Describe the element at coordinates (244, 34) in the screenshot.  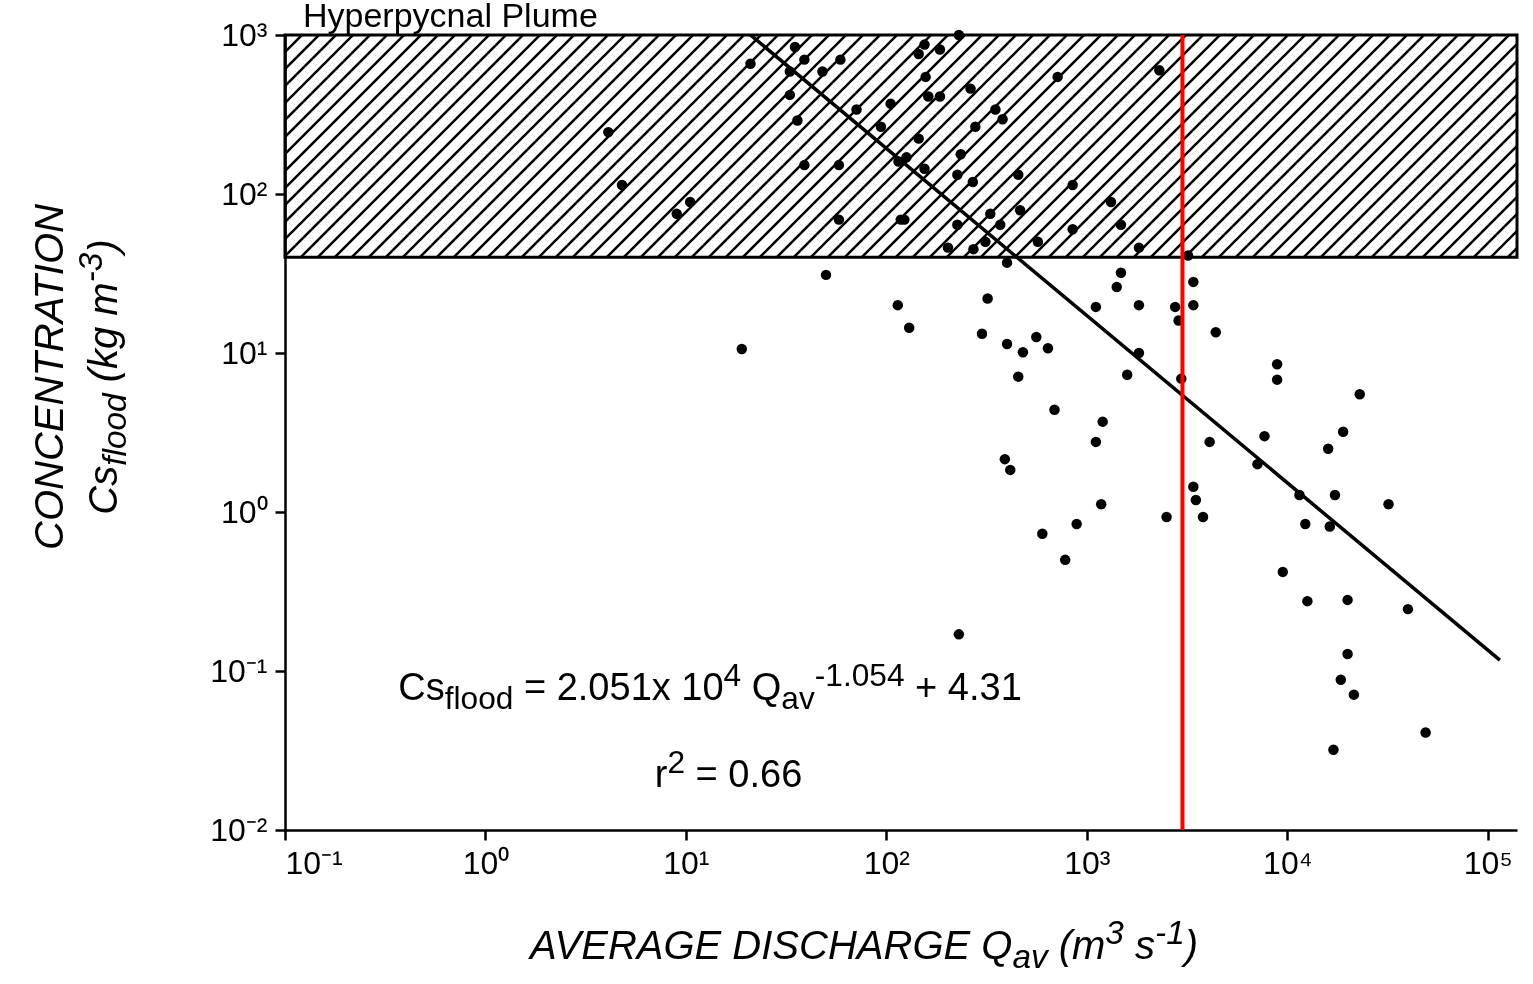
I see `y-tick-label: 10³` at that location.